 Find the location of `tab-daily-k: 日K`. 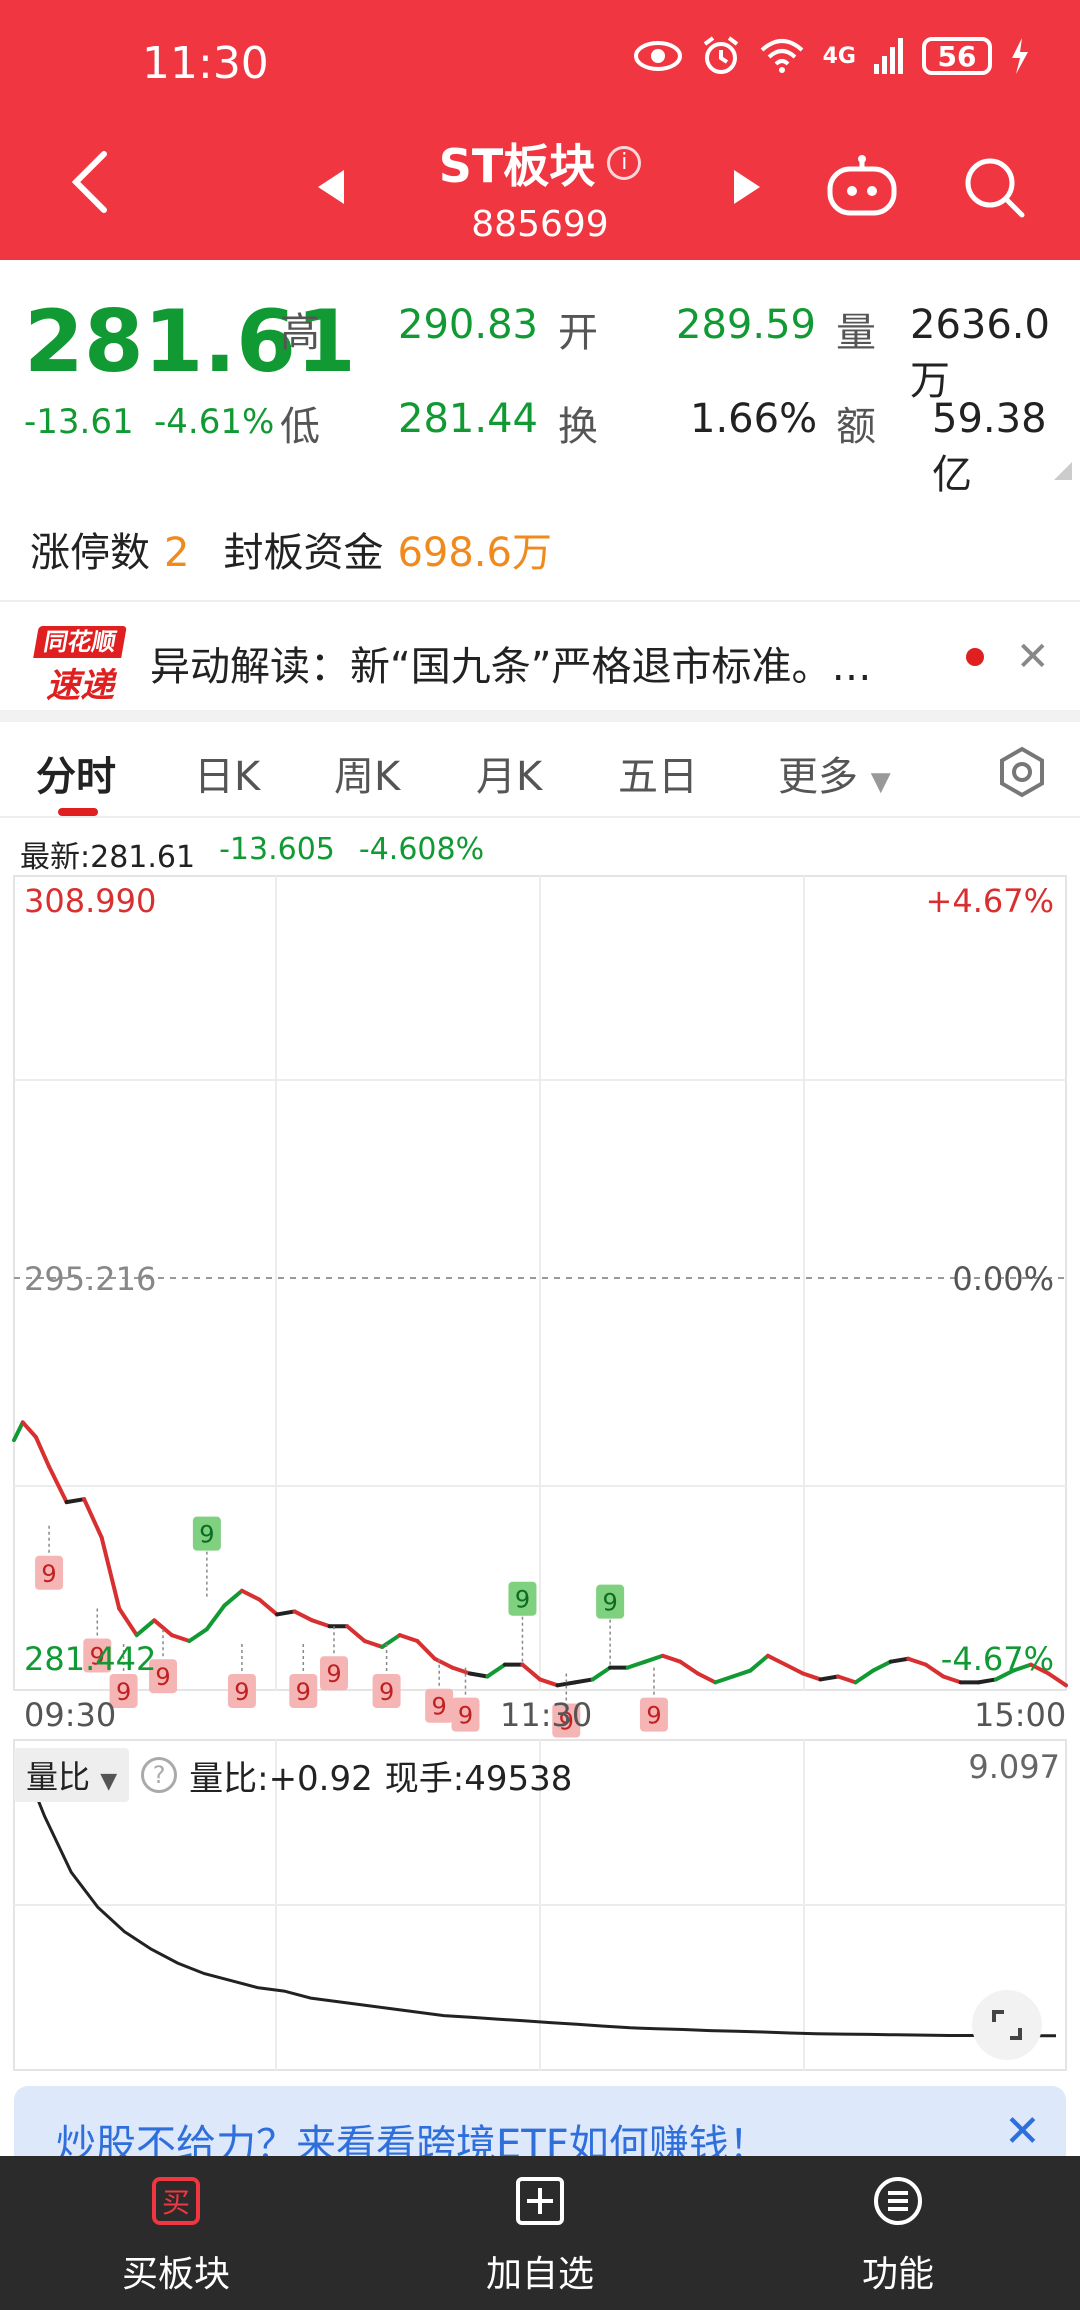

tab-daily-k: 日K is located at coordinates (227, 777).